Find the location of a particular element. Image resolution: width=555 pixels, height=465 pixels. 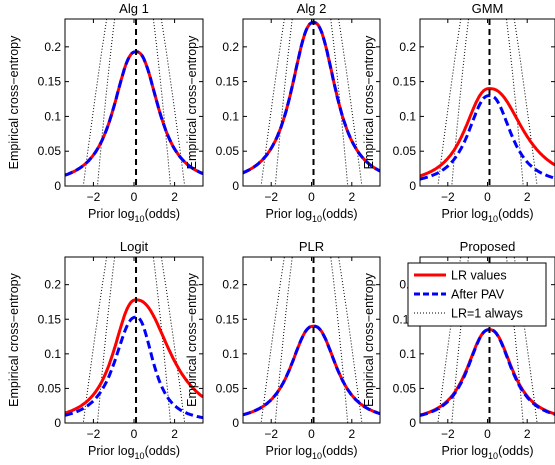

panel-title: PLR is located at coordinates (311, 246).